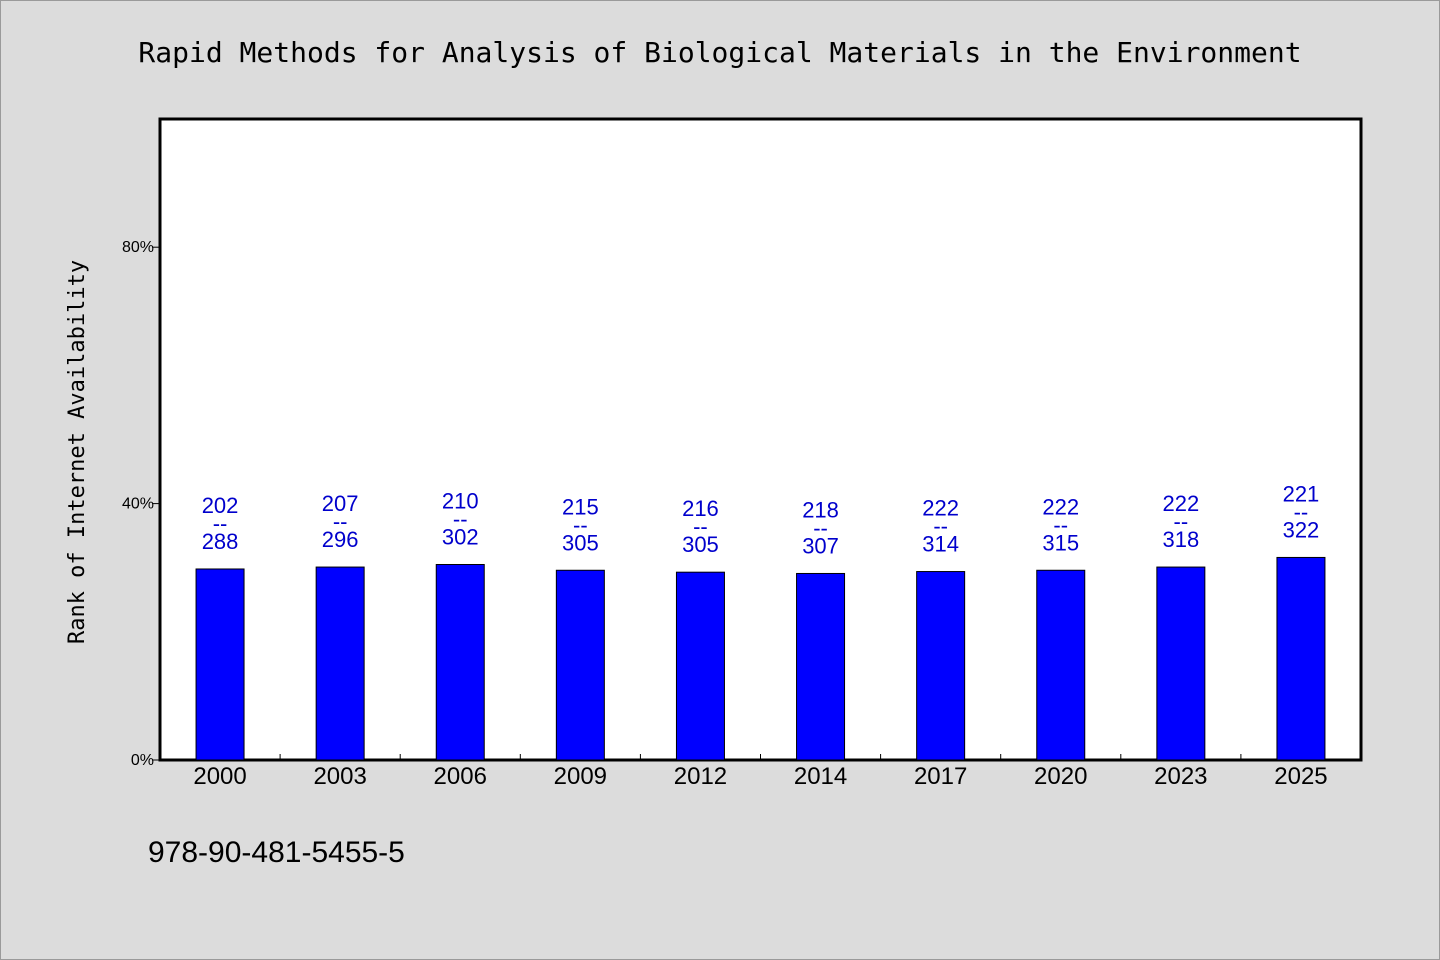  What do you see at coordinates (460, 776) in the screenshot?
I see `x-tick-label: 2006` at bounding box center [460, 776].